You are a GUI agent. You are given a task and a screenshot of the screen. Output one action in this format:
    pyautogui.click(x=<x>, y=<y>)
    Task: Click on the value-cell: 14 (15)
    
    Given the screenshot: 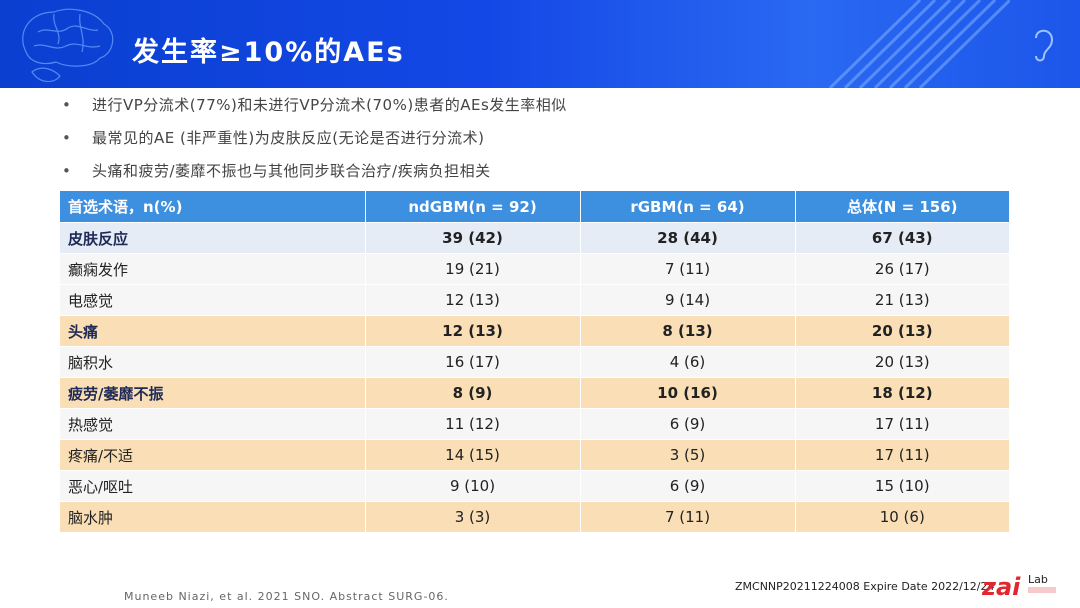 What is the action you would take?
    pyautogui.click(x=472, y=455)
    